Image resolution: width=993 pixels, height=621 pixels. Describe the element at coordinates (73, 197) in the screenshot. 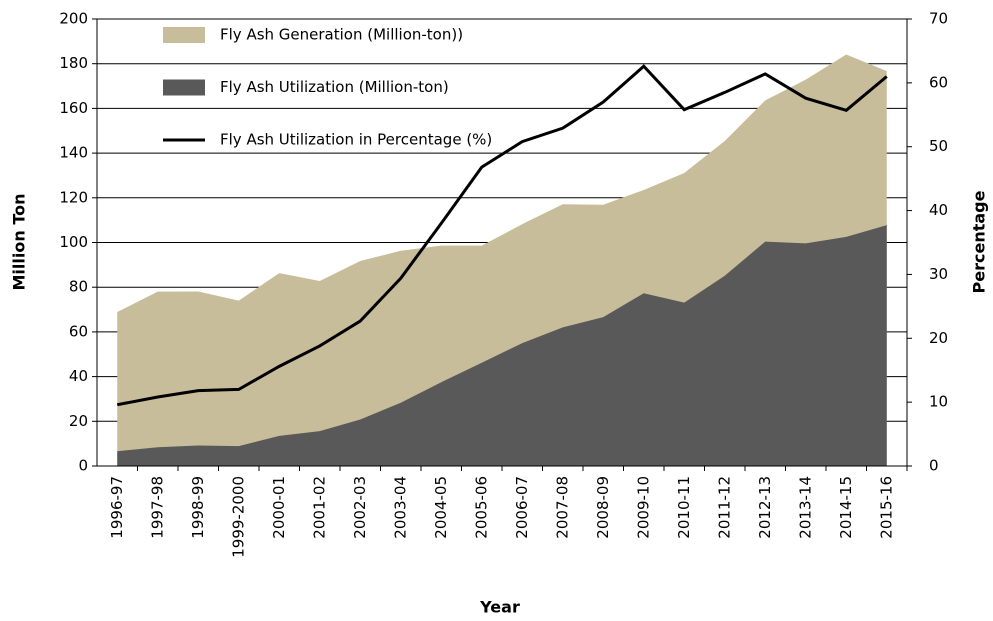

I see `y-tick-label: 120` at that location.